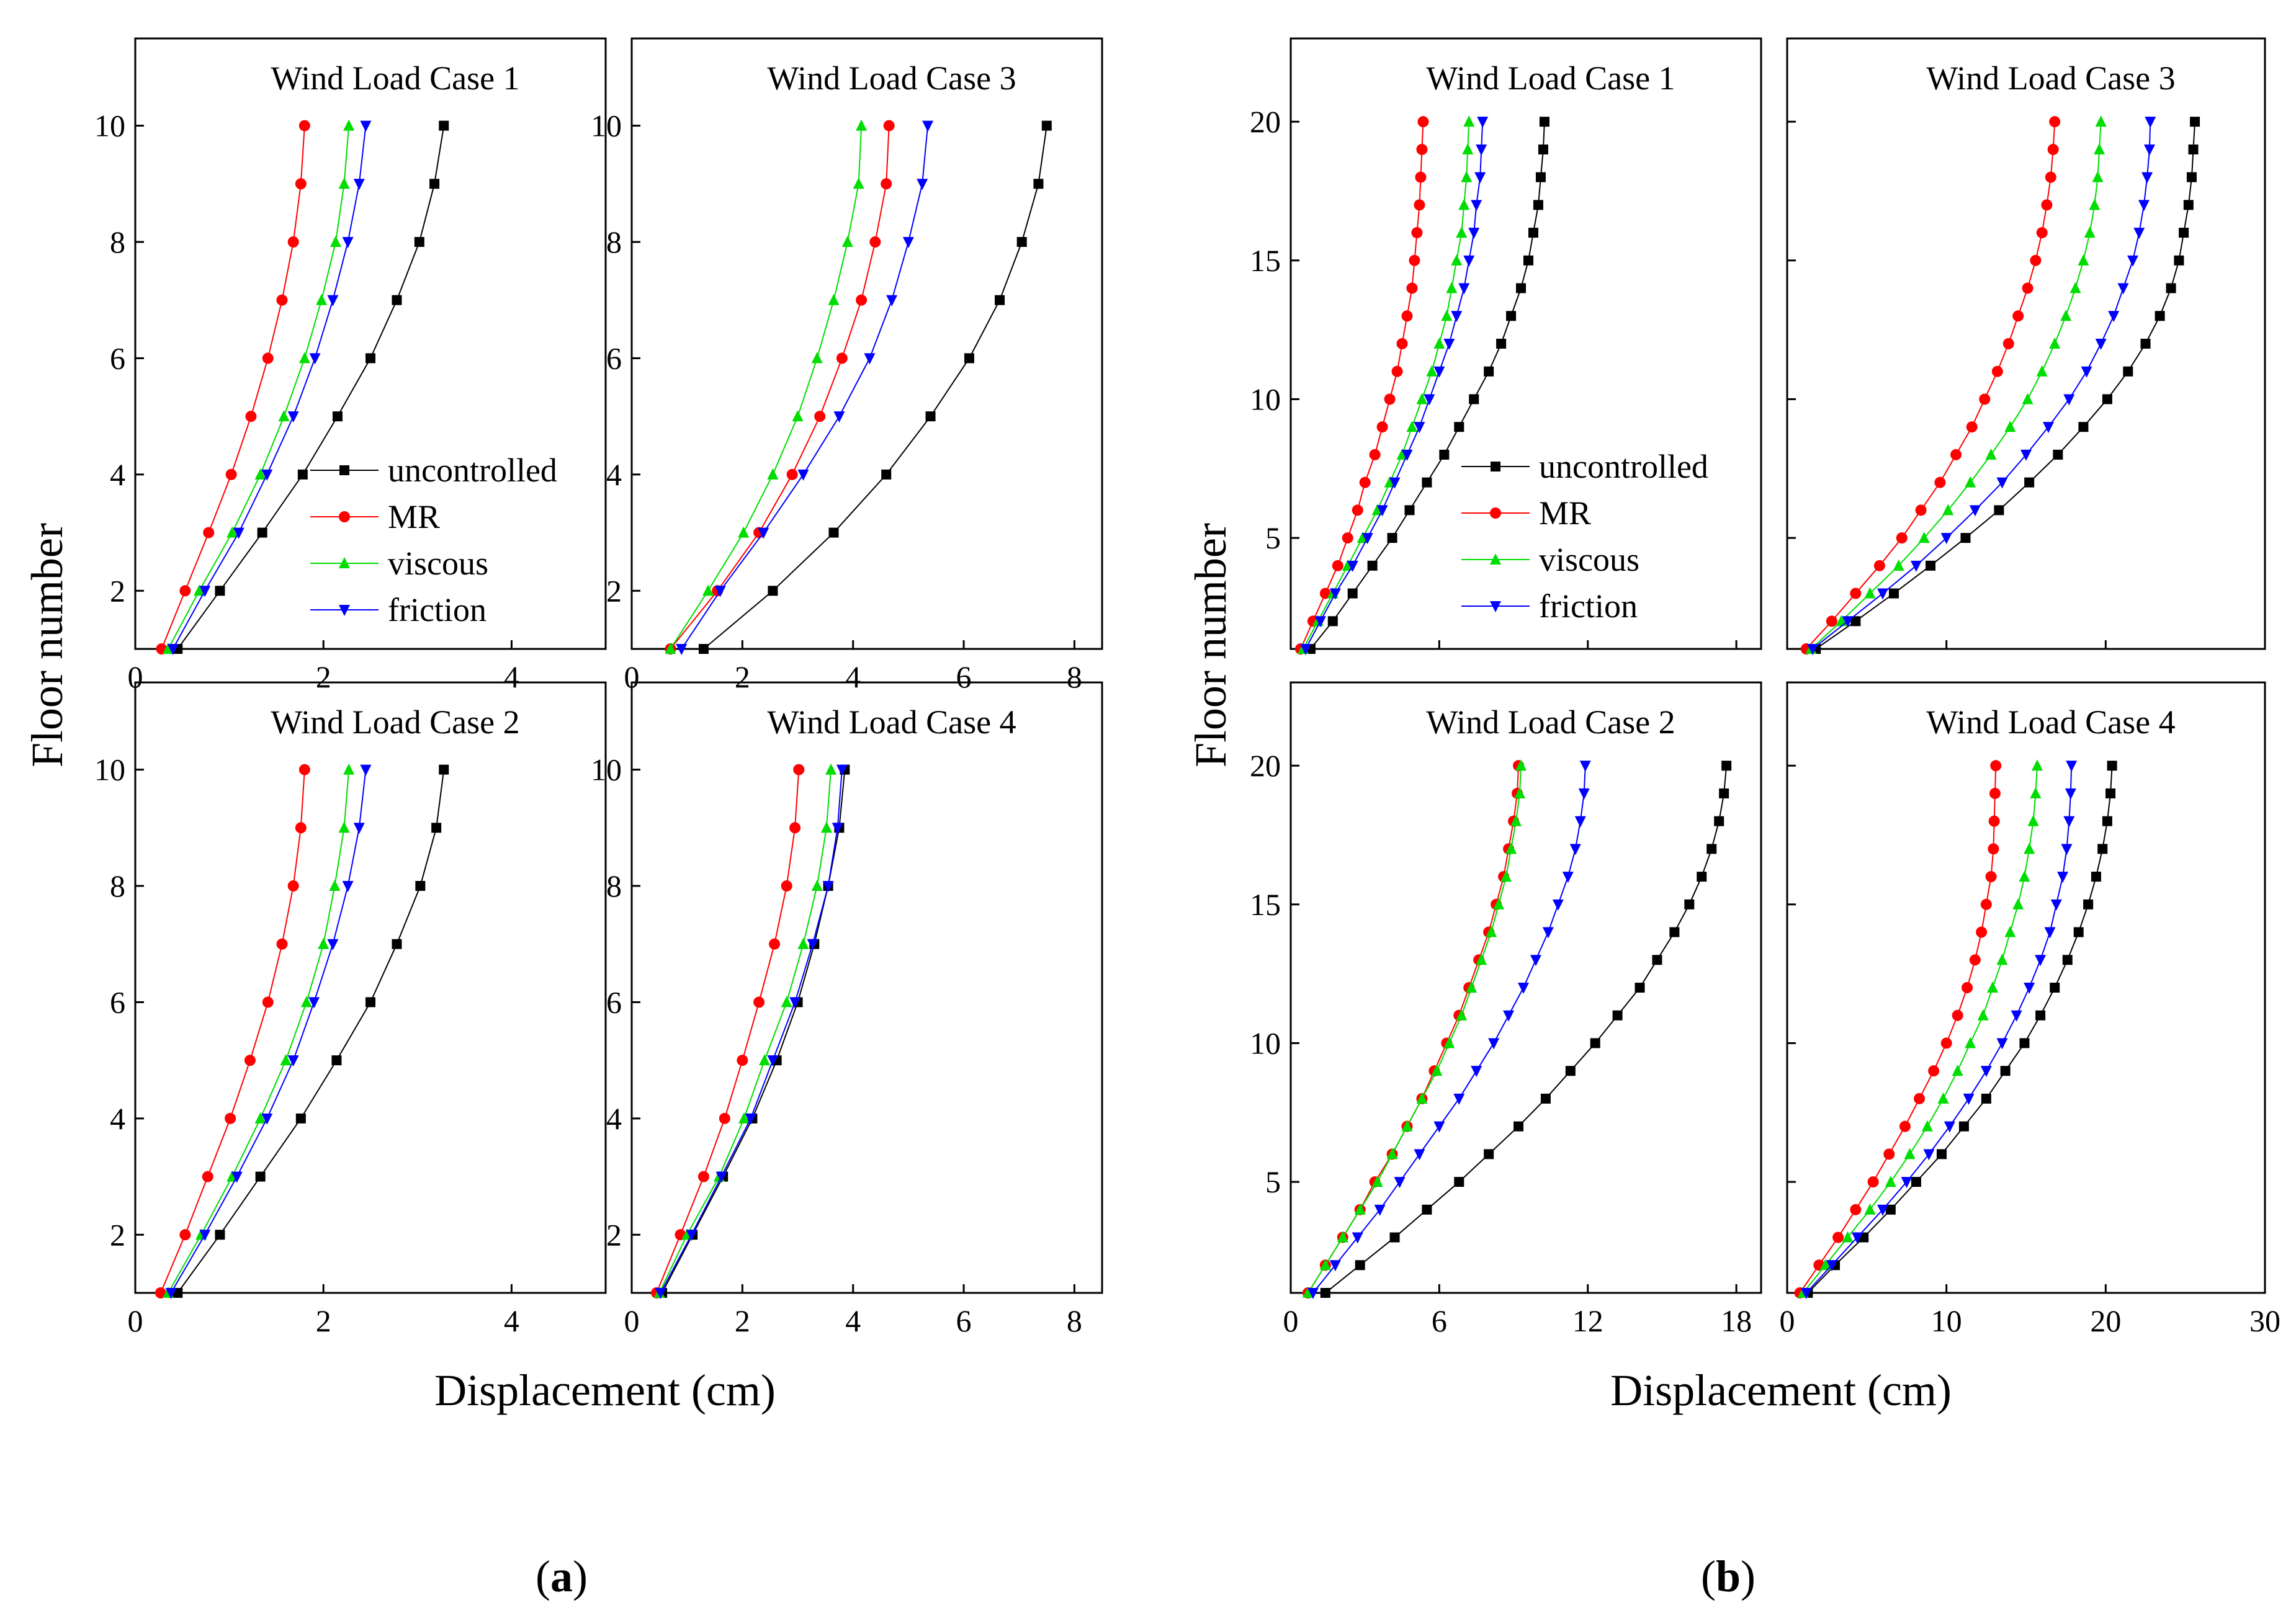 Image resolution: width=2296 pixels, height=1613 pixels. I want to click on series-friction, so click(268, 1031).